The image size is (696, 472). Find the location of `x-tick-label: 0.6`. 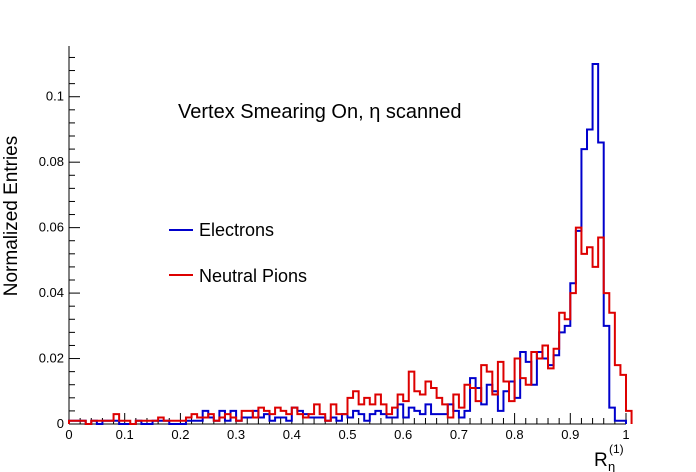

x-tick-label: 0.6 is located at coordinates (403, 434).